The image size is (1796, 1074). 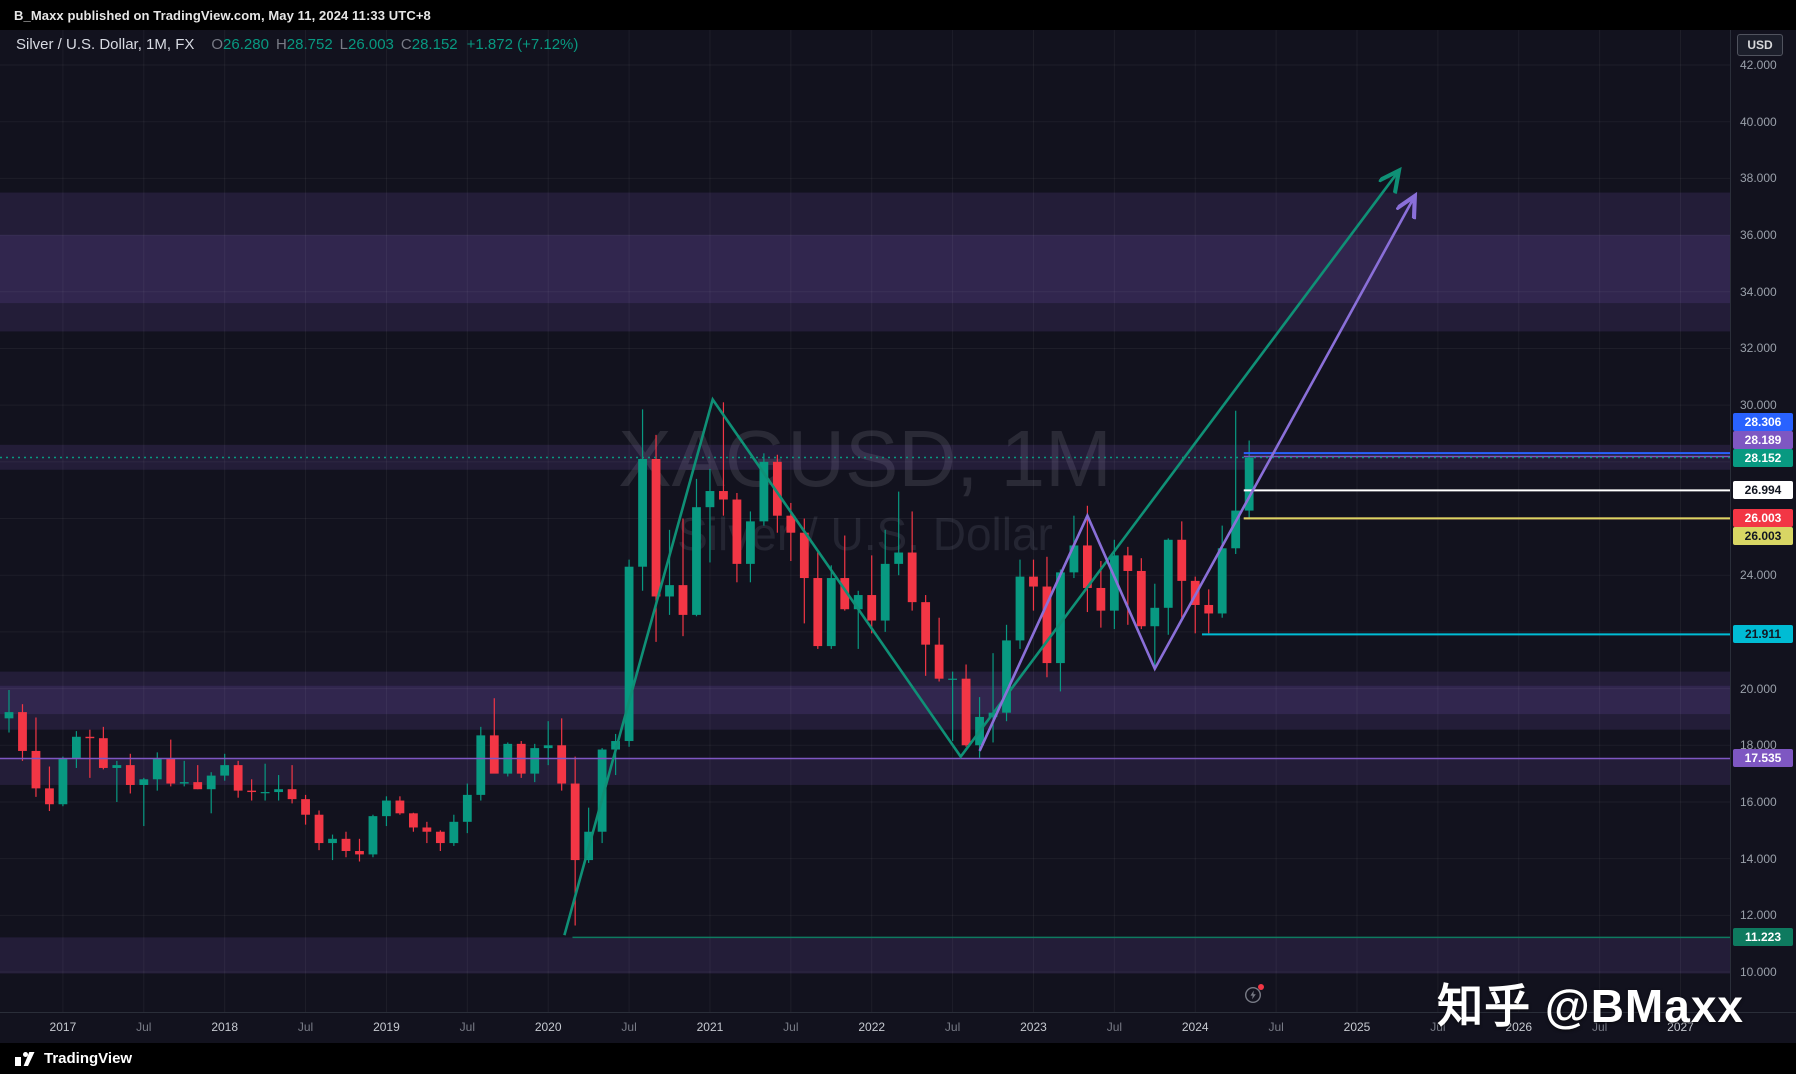 I want to click on open-label: O, so click(x=217, y=44).